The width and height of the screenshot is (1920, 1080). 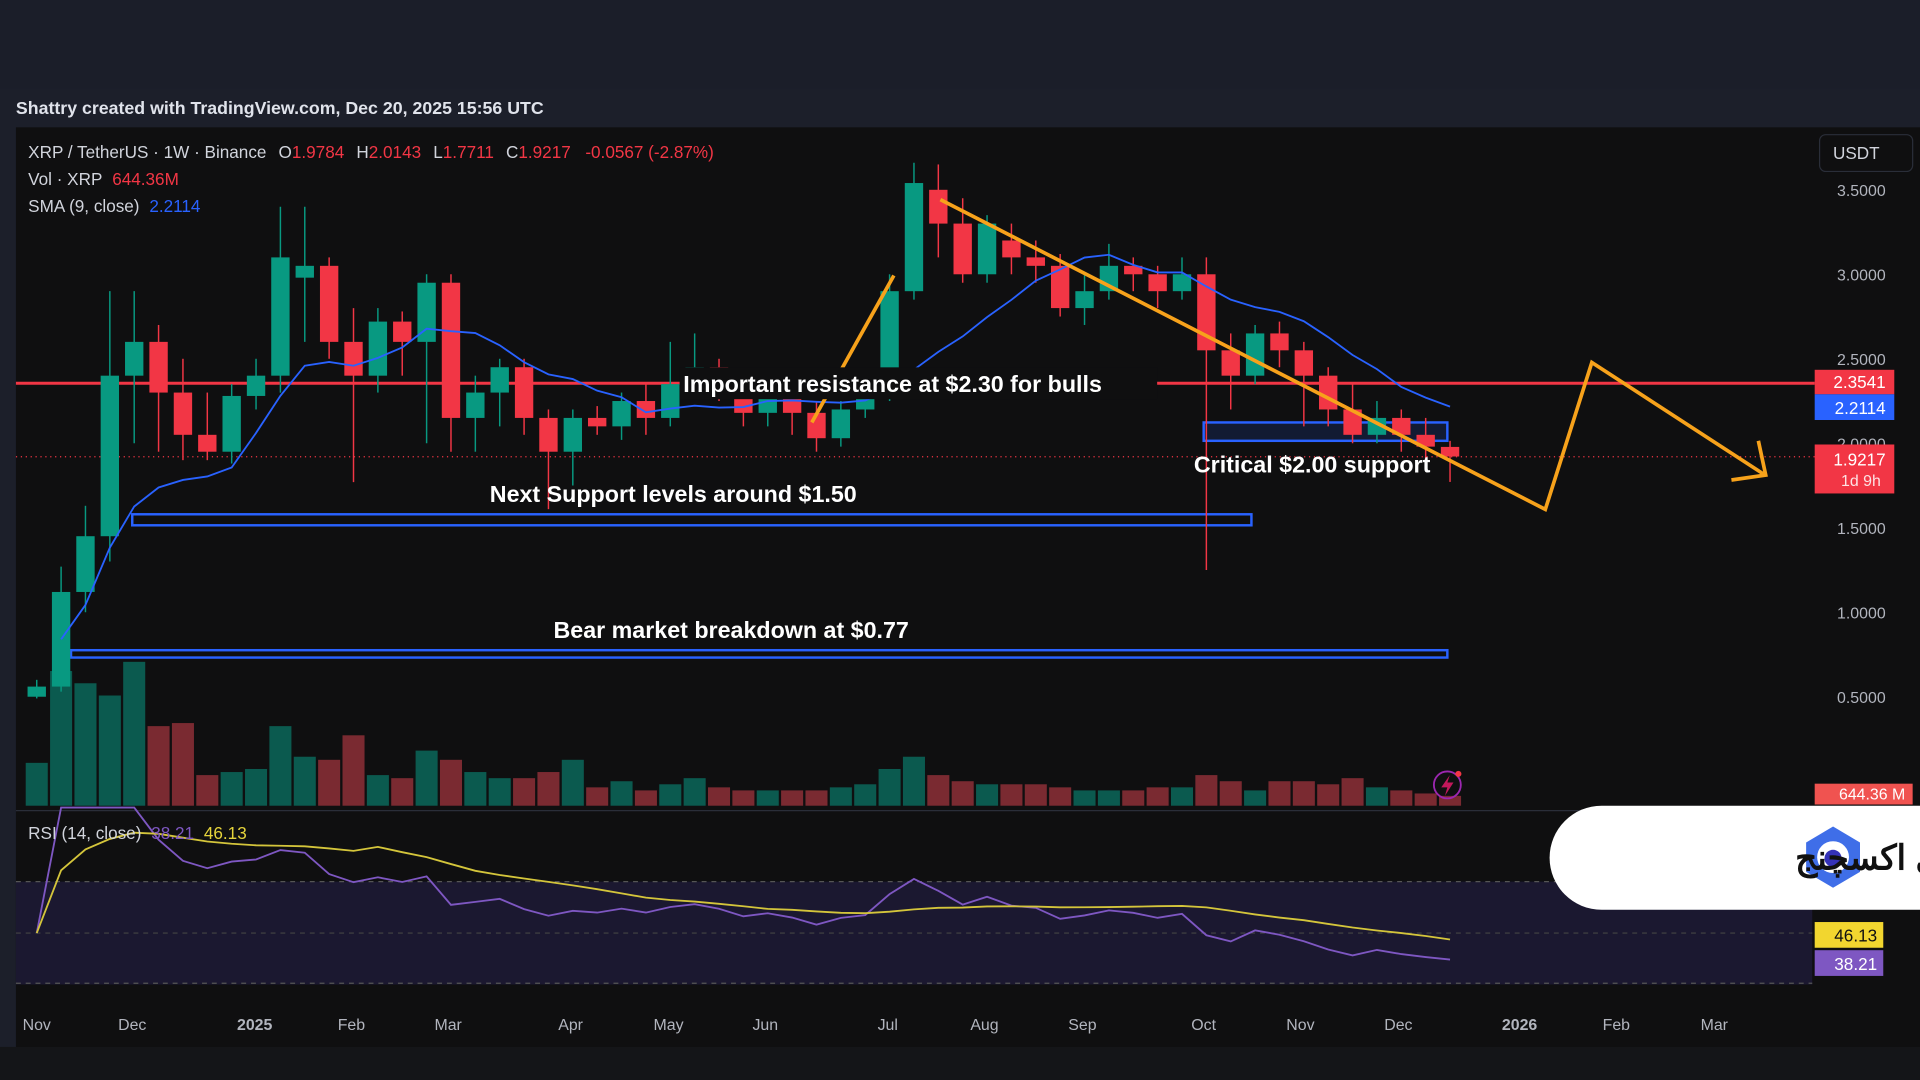 What do you see at coordinates (1856, 153) in the screenshot?
I see `currency-label: USDT` at bounding box center [1856, 153].